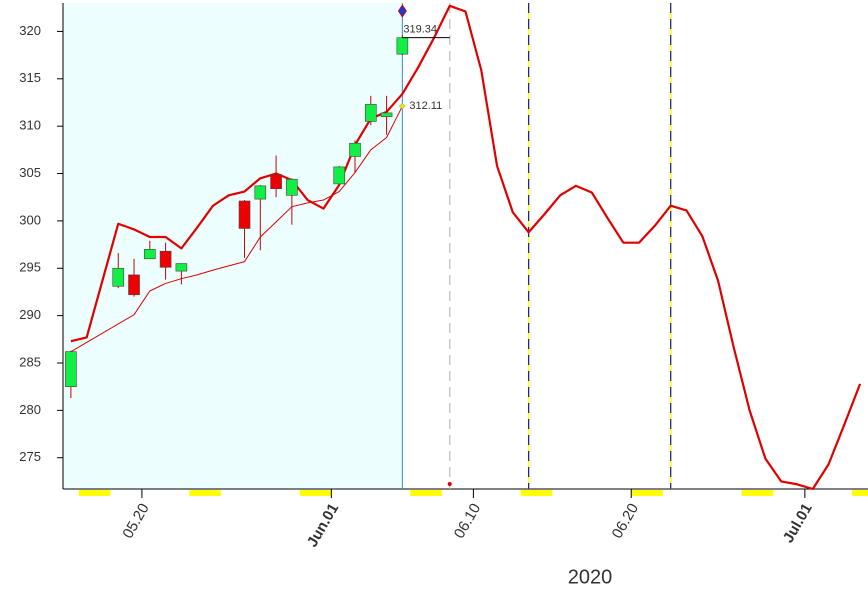 Image resolution: width=868 pixels, height=589 pixels. What do you see at coordinates (420, 30) in the screenshot?
I see `close-label: 319.34` at bounding box center [420, 30].